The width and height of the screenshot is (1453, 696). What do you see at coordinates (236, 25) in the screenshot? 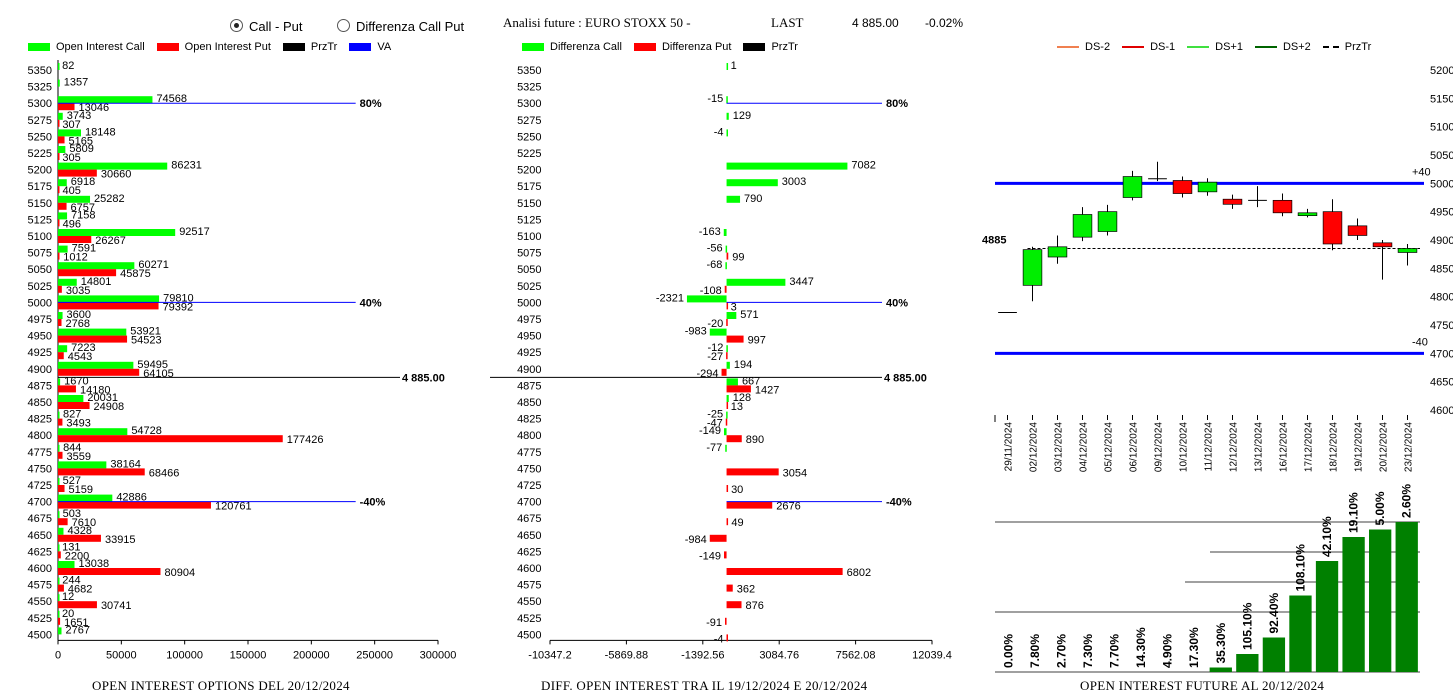
I see `radio-selected-icon` at bounding box center [236, 25].